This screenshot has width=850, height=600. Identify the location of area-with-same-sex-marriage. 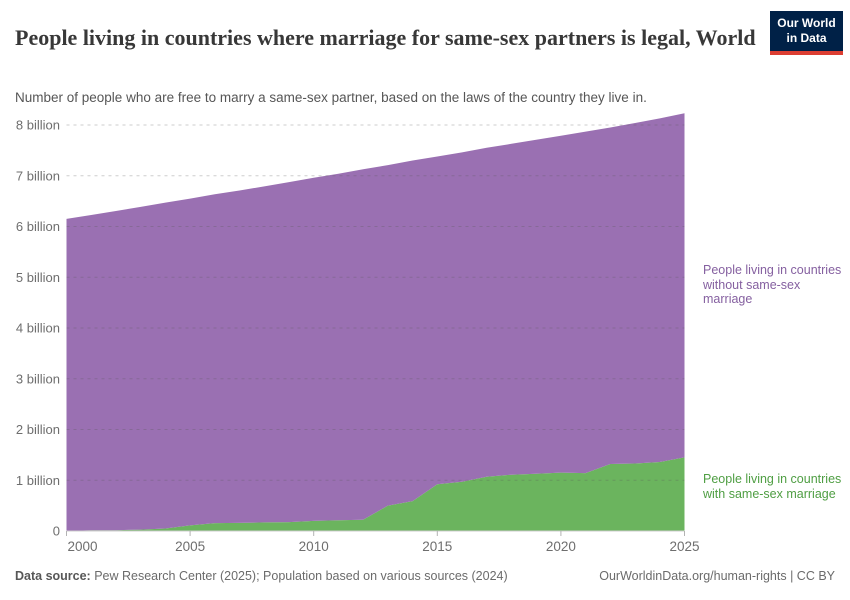
(375, 494).